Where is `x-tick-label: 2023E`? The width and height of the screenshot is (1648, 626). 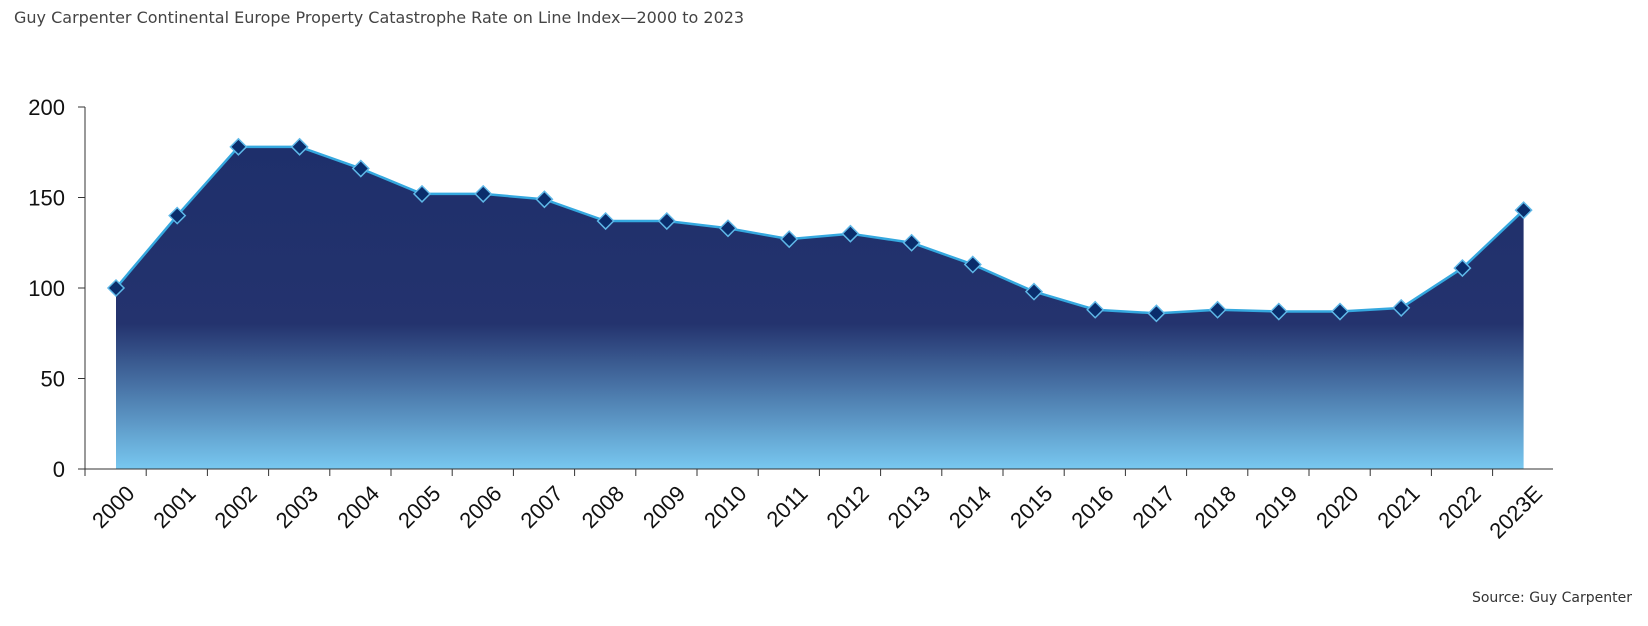 x-tick-label: 2023E is located at coordinates (1515, 512).